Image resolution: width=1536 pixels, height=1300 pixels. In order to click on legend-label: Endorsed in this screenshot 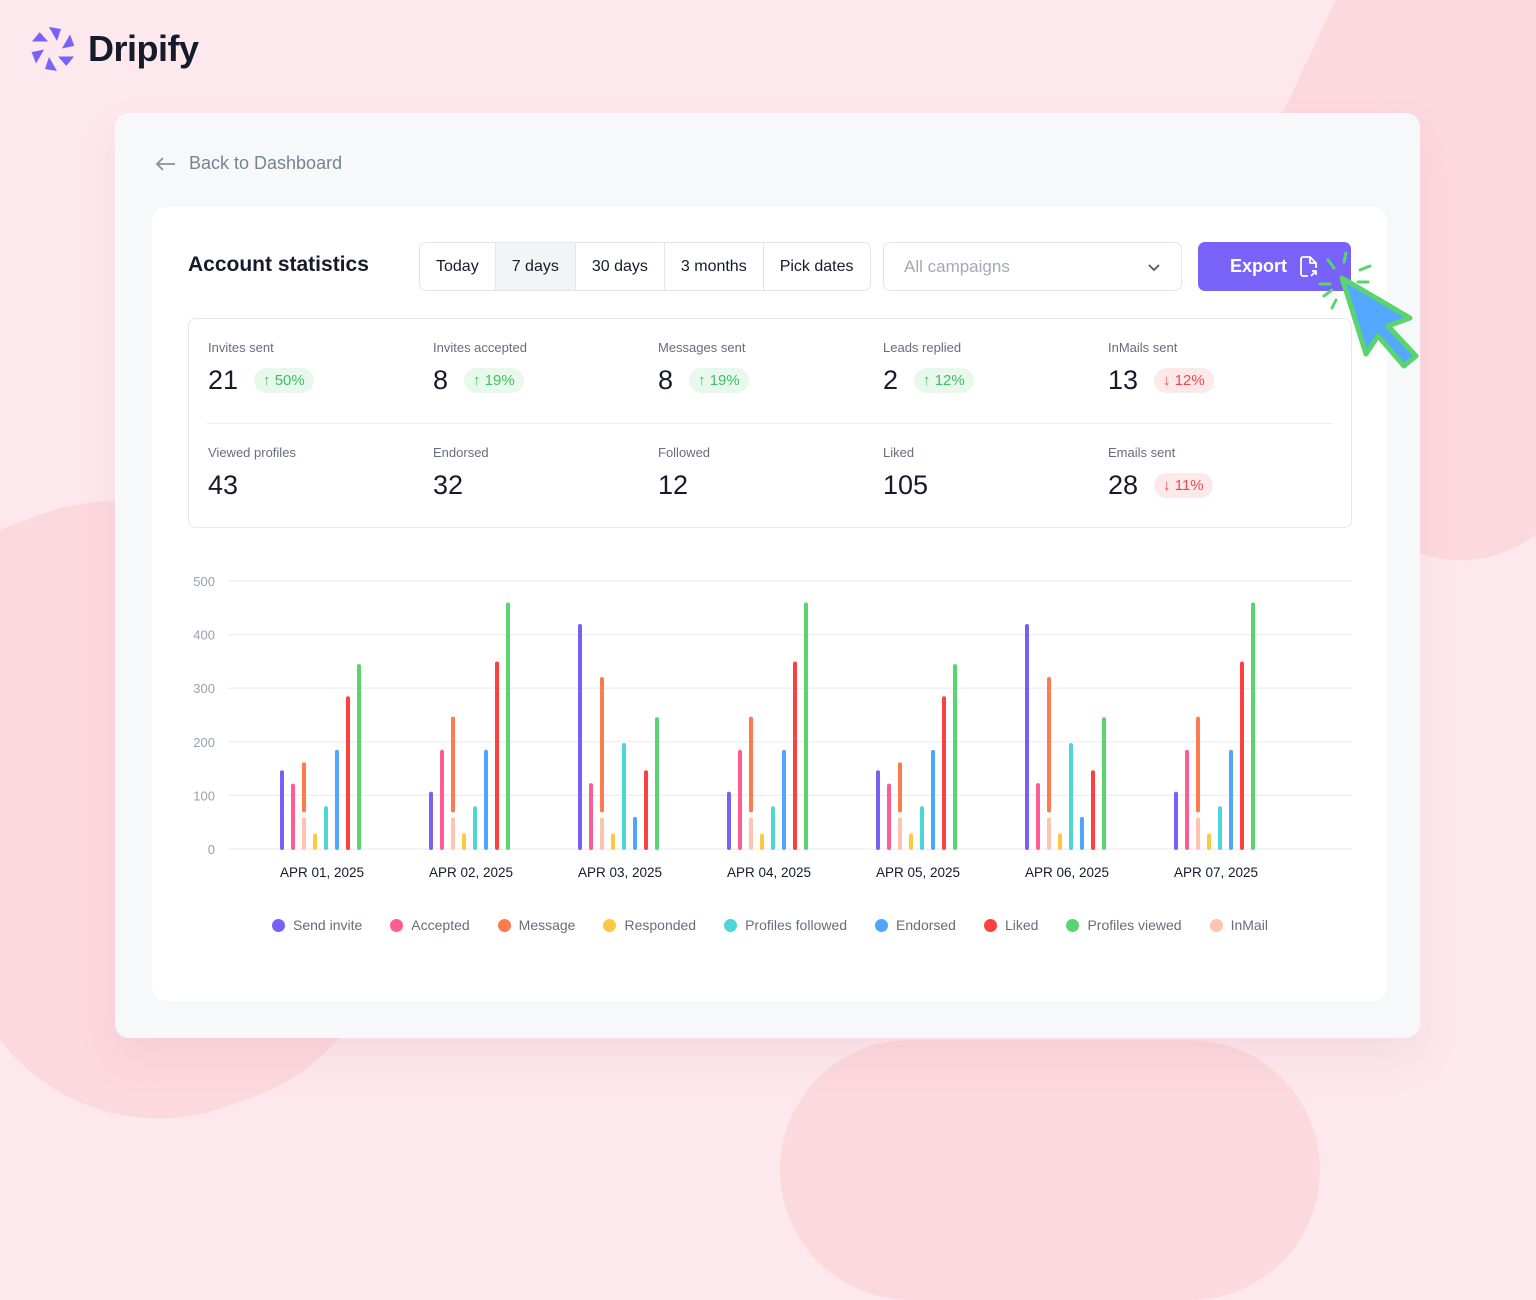, I will do `click(926, 925)`.